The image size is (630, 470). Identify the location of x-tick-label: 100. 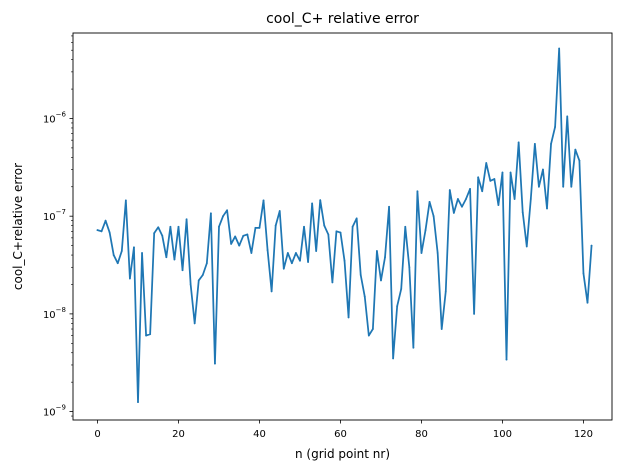
(502, 434).